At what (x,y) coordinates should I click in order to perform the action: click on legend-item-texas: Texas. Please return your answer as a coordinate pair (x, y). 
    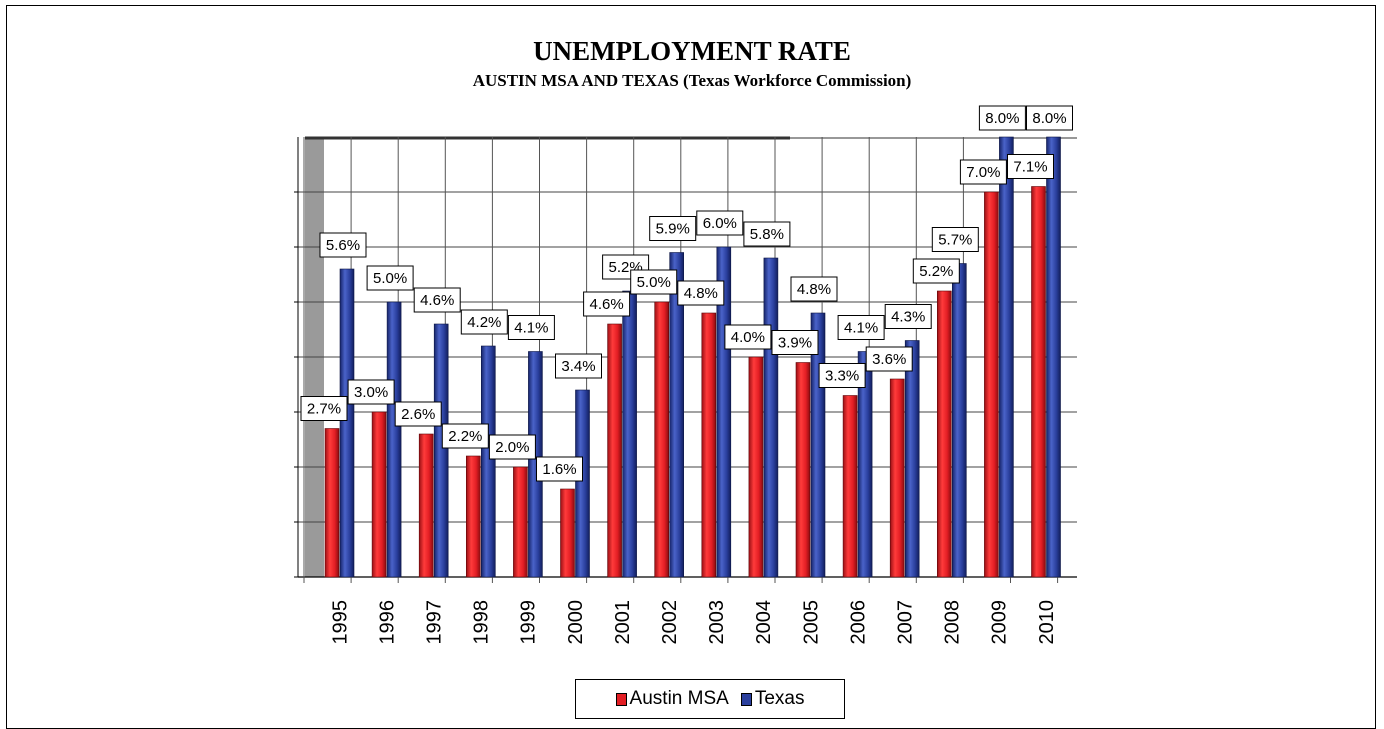
    Looking at the image, I should click on (772, 699).